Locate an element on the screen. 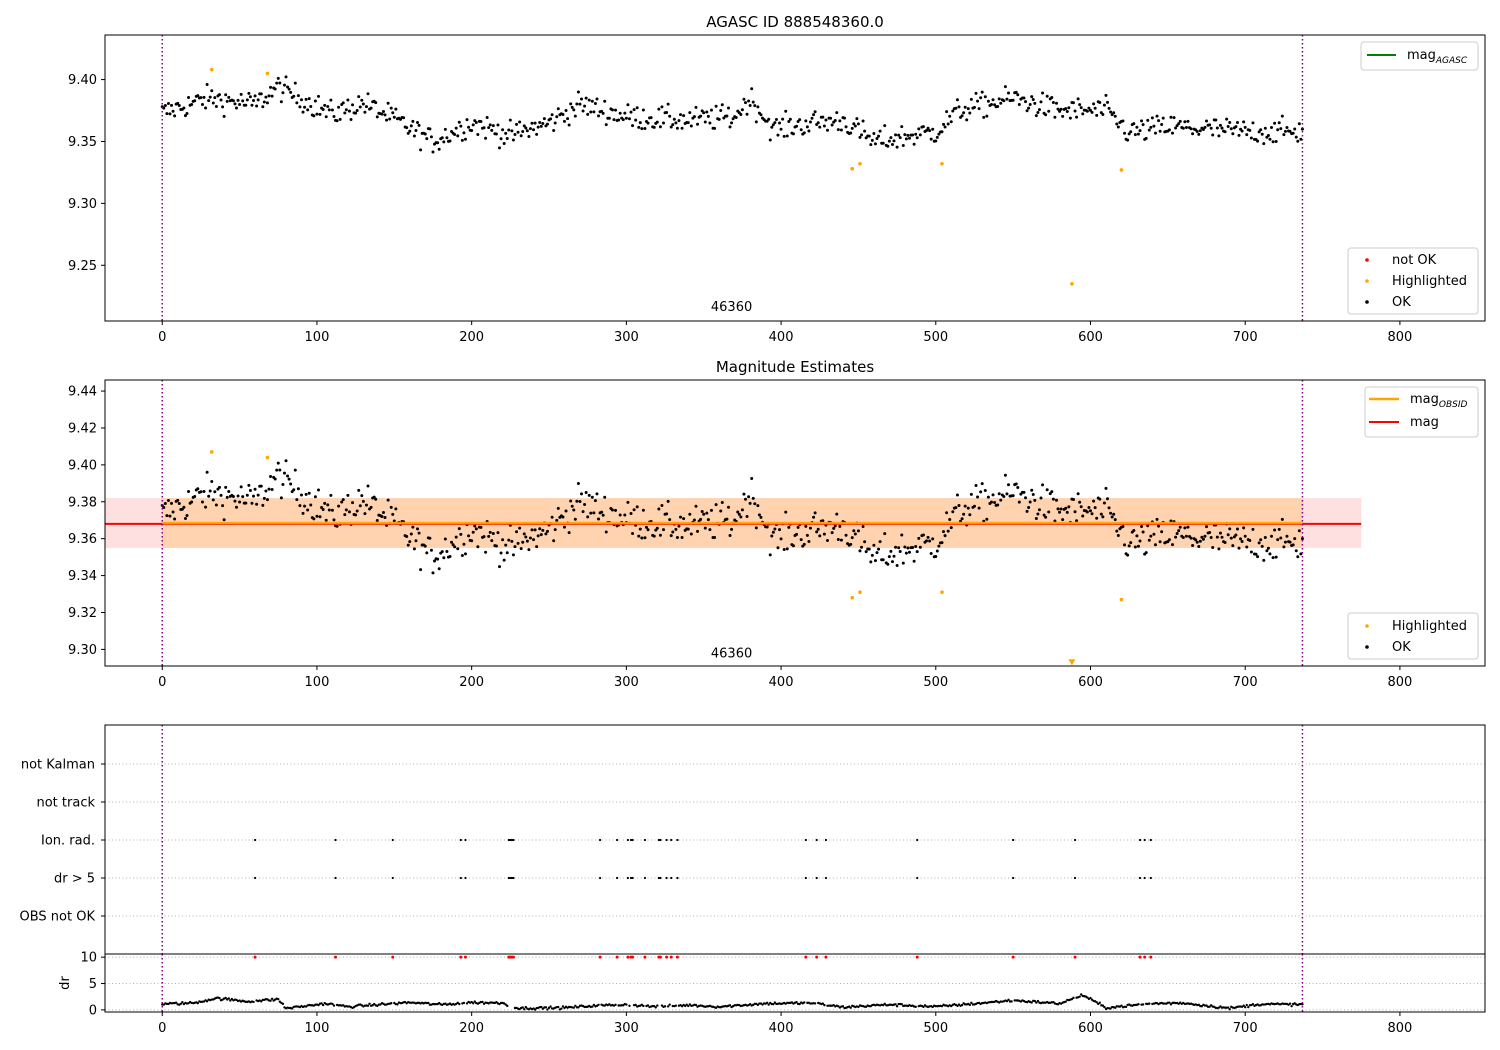  flags-point is located at coordinates (465, 878).